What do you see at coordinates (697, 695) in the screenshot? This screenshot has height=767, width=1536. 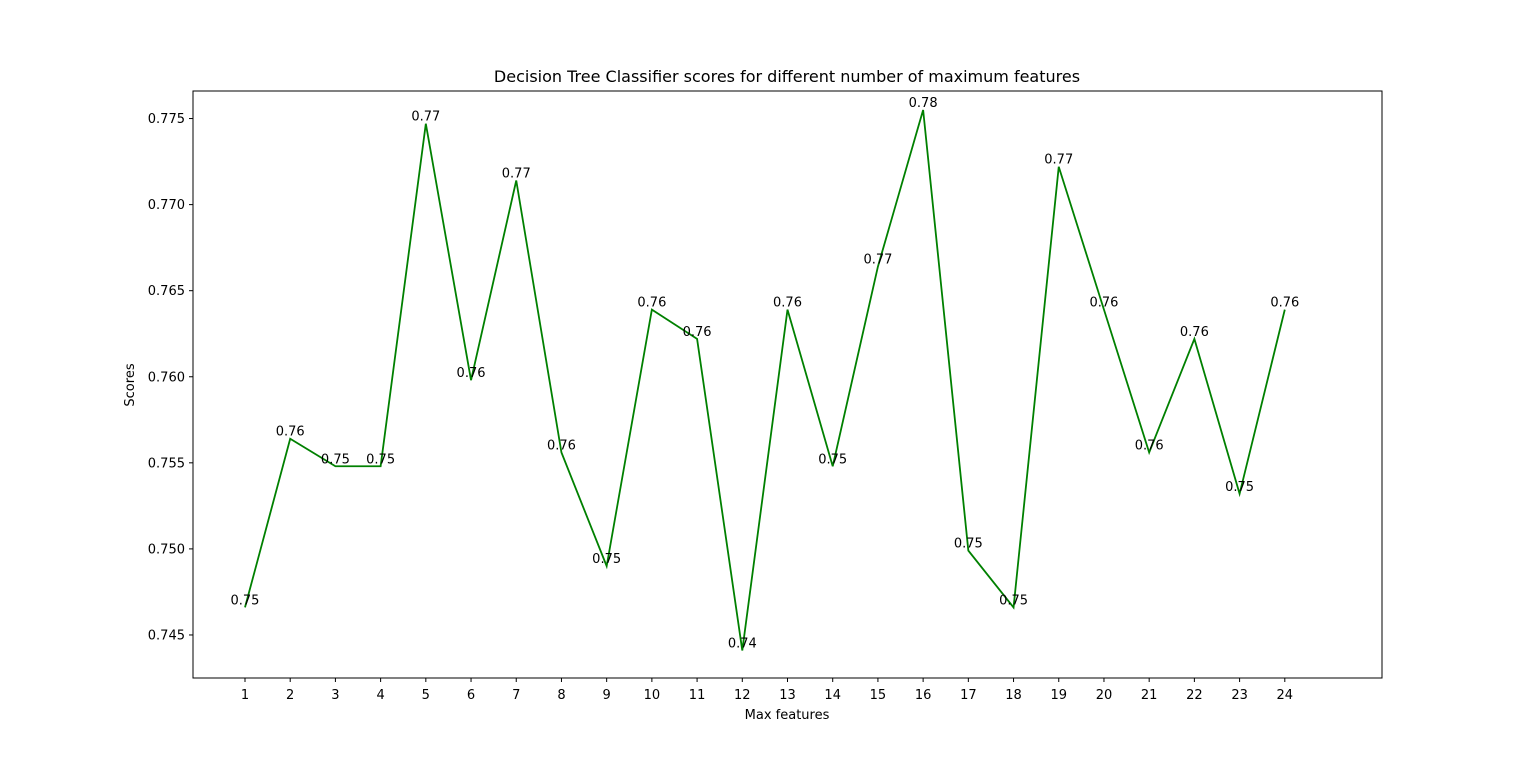 I see `x-tick-label: 11` at bounding box center [697, 695].